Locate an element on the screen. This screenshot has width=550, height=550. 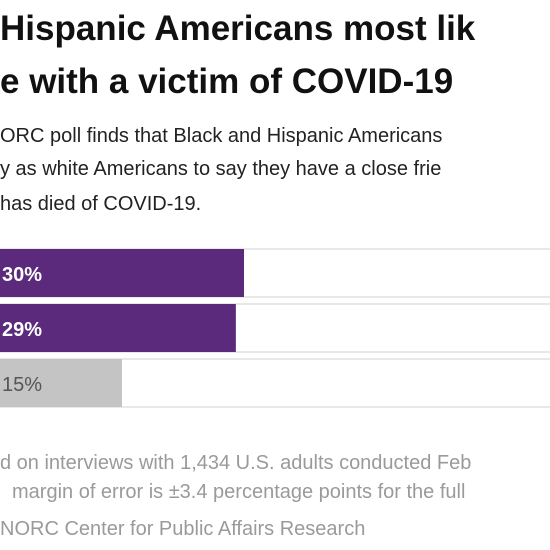
value-label: 15% is located at coordinates (22, 385).